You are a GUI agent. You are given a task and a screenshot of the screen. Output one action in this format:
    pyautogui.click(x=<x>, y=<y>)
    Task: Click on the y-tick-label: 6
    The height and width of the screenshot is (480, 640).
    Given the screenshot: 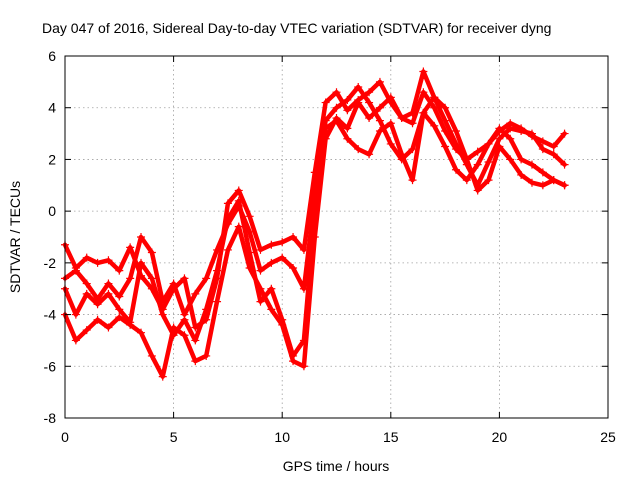 What is the action you would take?
    pyautogui.click(x=52, y=56)
    